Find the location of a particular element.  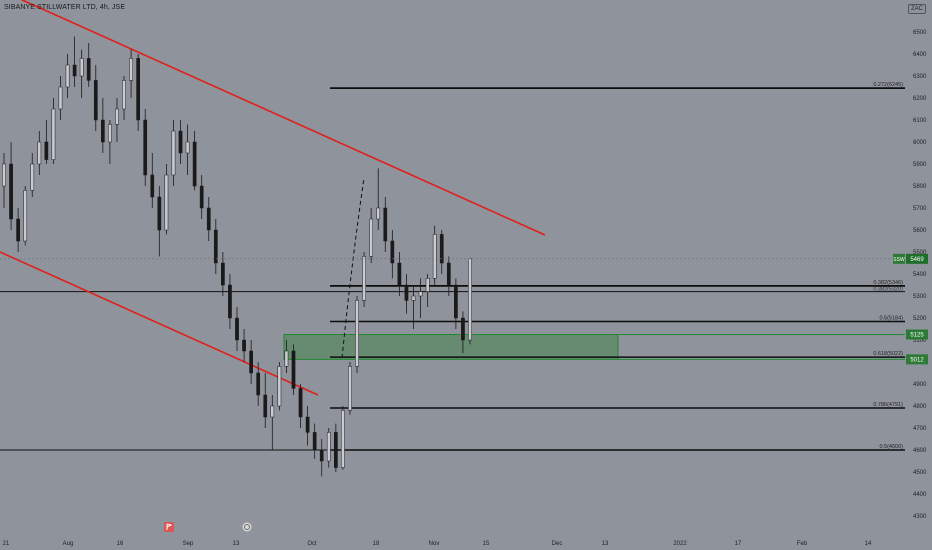

currency-label: ZAC is located at coordinates (917, 9).